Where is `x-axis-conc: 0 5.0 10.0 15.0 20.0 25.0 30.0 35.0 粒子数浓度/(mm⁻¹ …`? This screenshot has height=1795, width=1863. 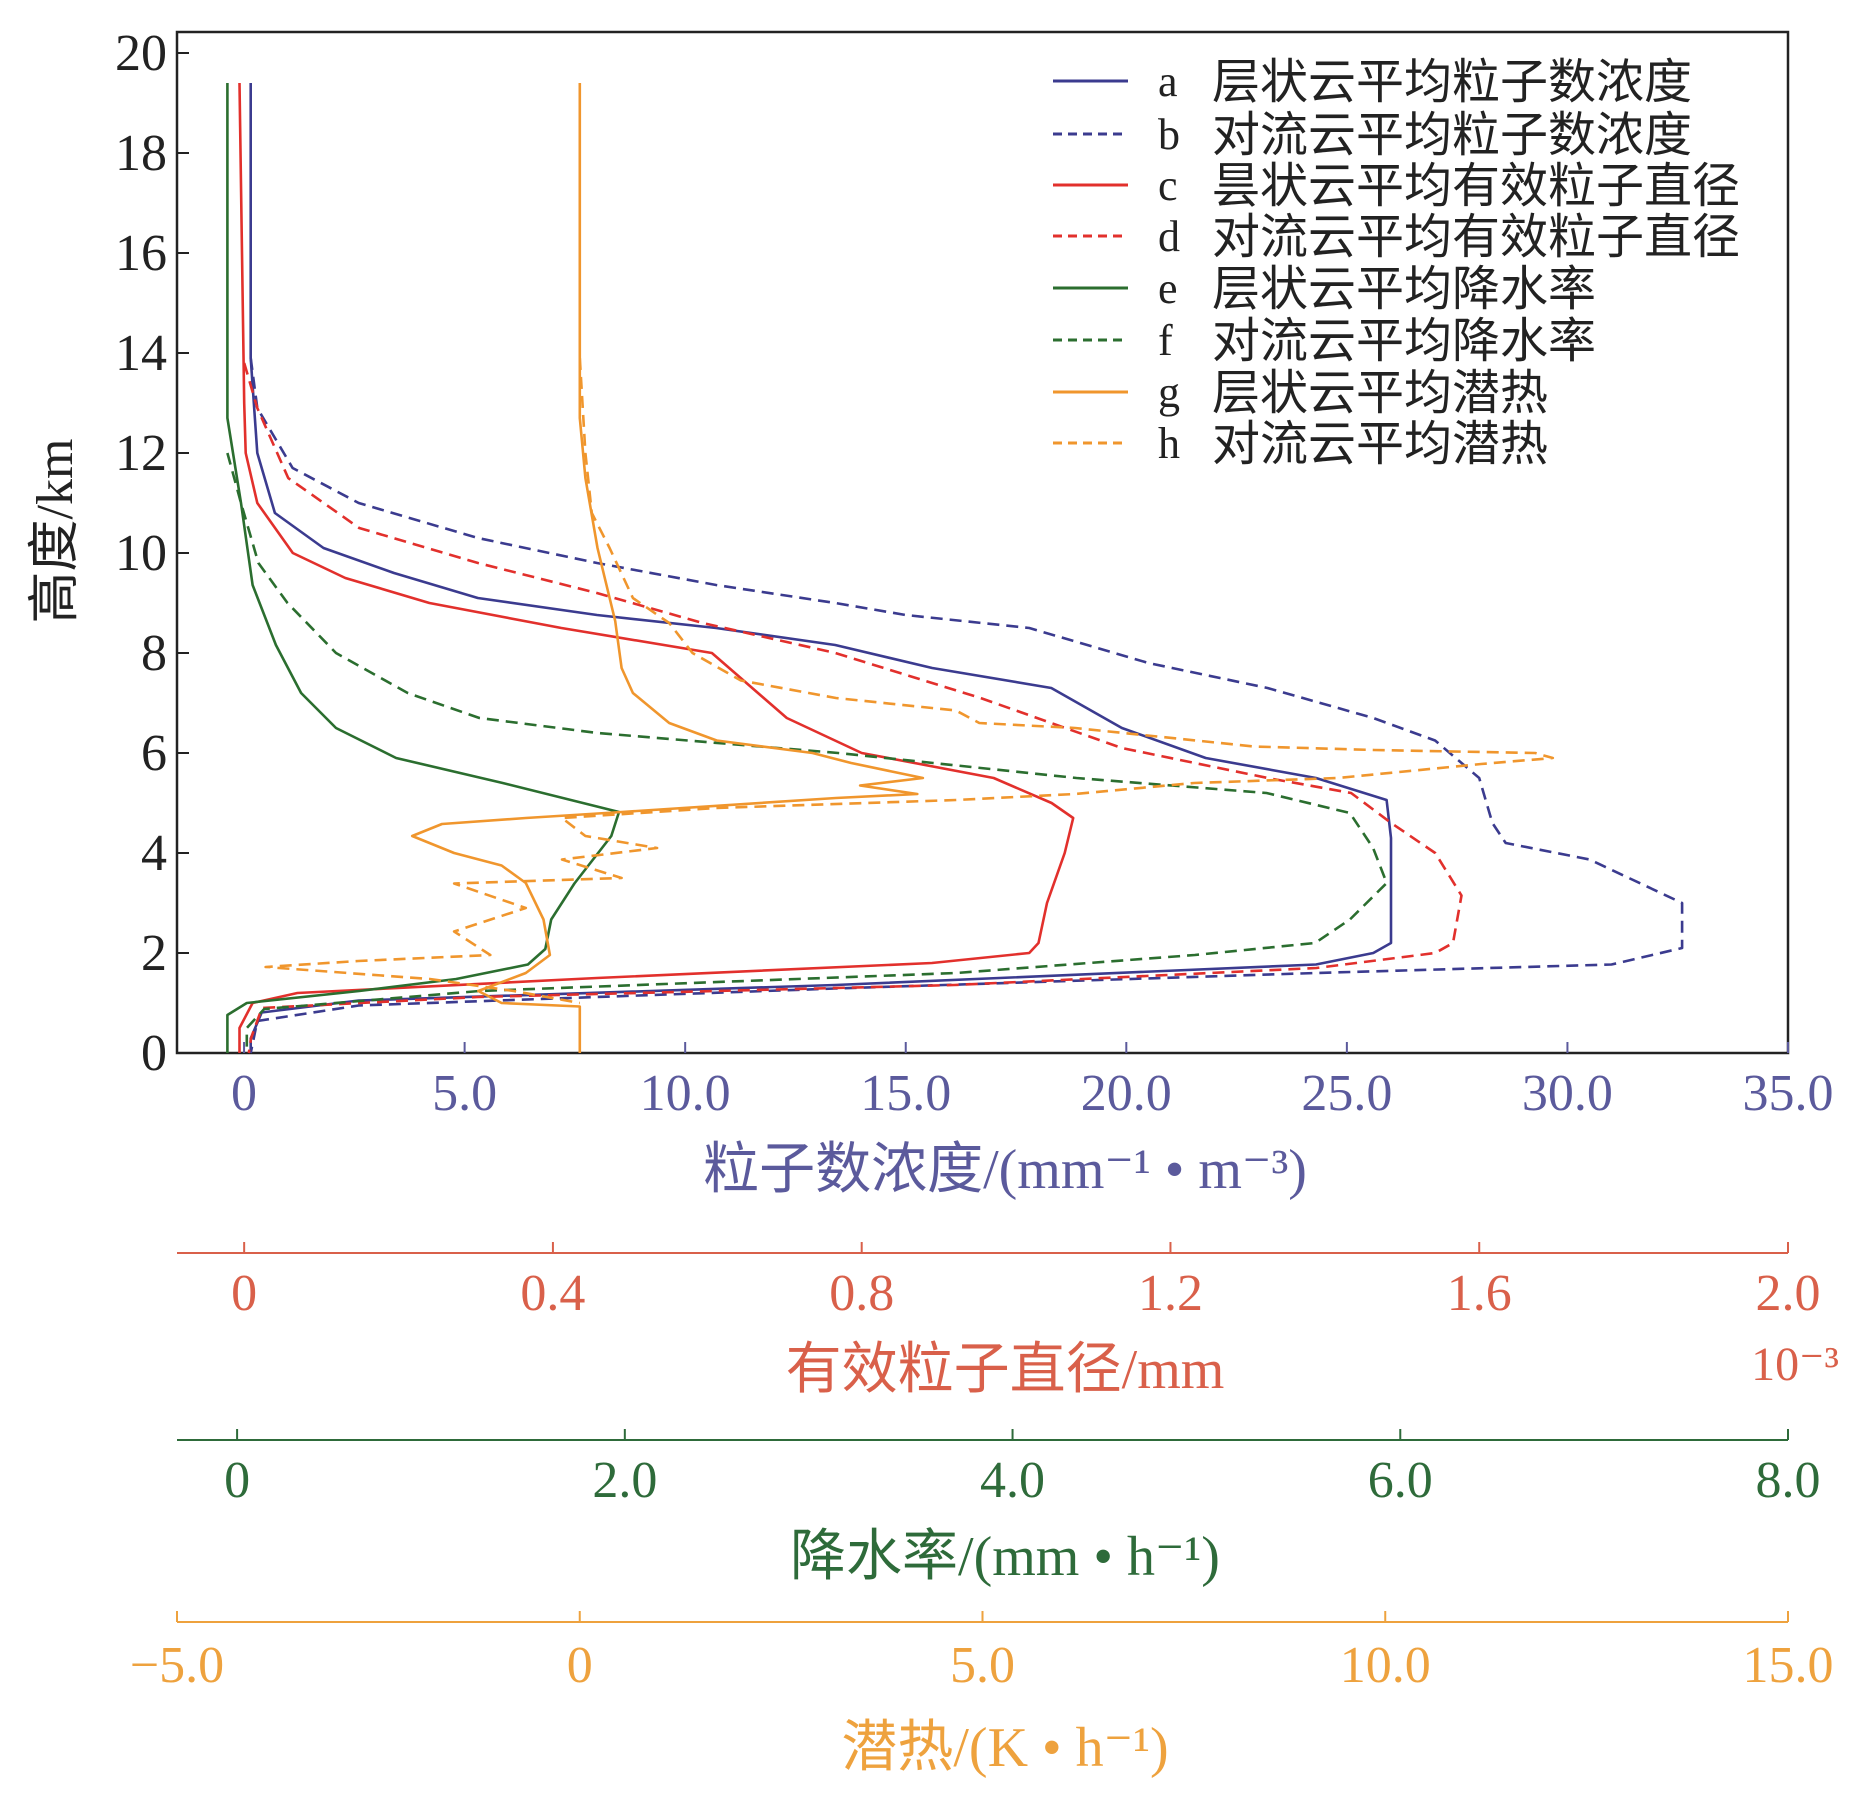 x-axis-conc: 0 5.0 10.0 15.0 20.0 25.0 30.0 35.0 粒子数浓度/(mm⁻¹ … is located at coordinates (1032, 1121).